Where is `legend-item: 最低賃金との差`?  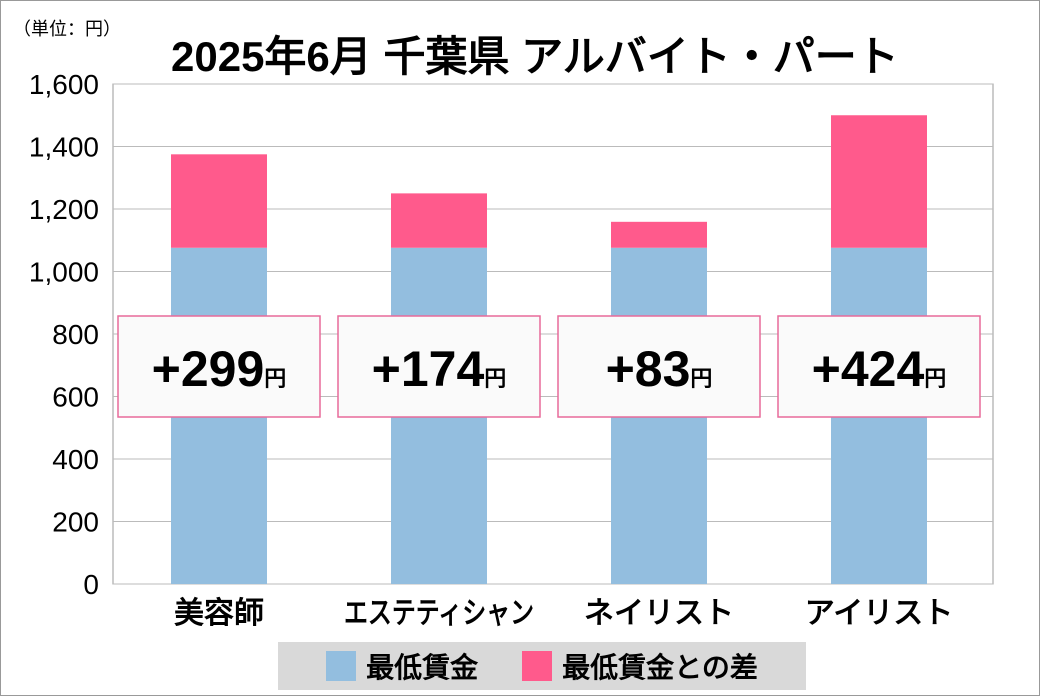
legend-item: 最低賃金との差 is located at coordinates (640, 666).